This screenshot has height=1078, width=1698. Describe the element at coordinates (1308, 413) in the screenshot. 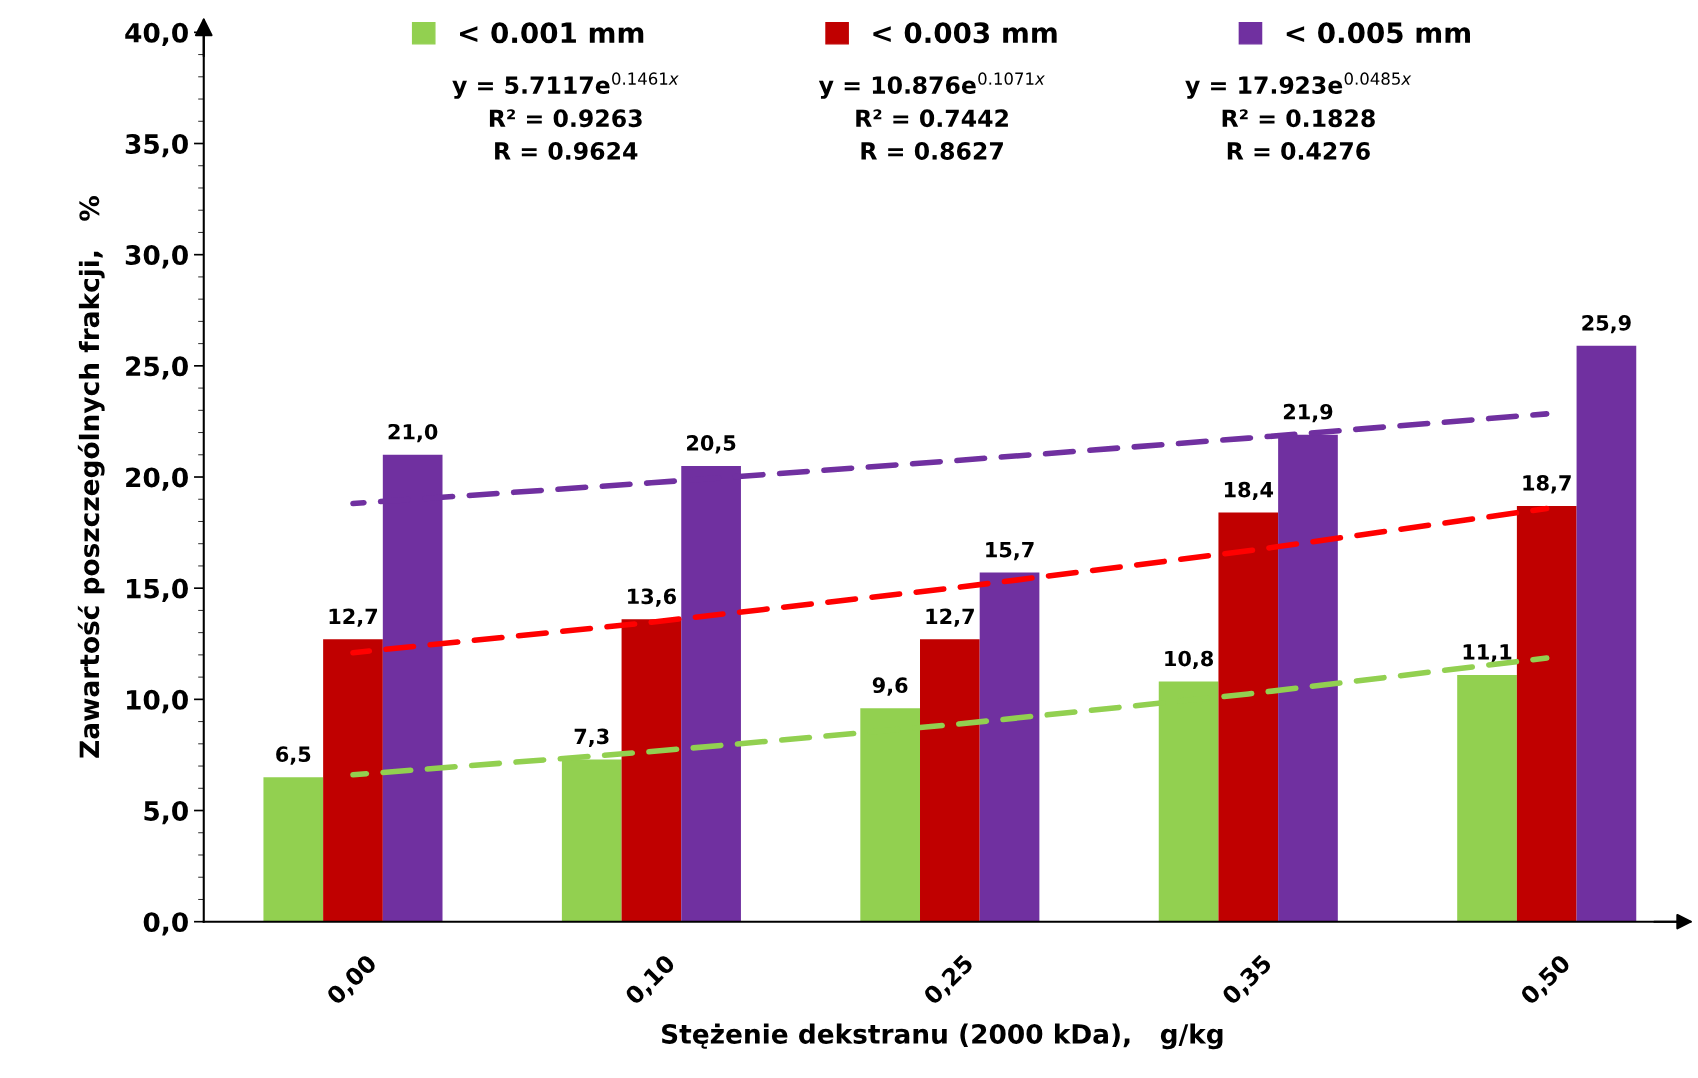

I see `data-label: 21,9` at that location.